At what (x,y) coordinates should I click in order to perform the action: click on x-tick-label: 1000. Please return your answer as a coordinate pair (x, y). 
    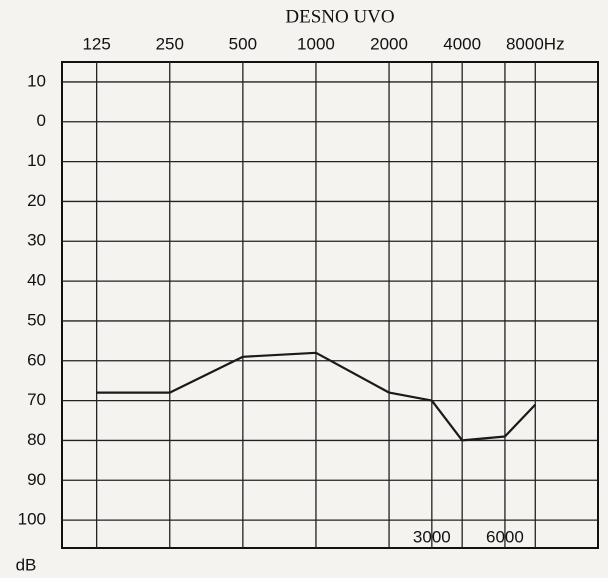
    Looking at the image, I should click on (316, 43).